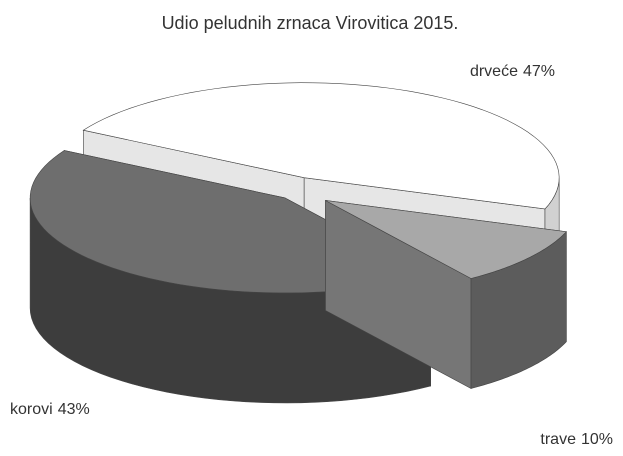 This screenshot has width=623, height=456. I want to click on slice-value-label: 47%, so click(539, 71).